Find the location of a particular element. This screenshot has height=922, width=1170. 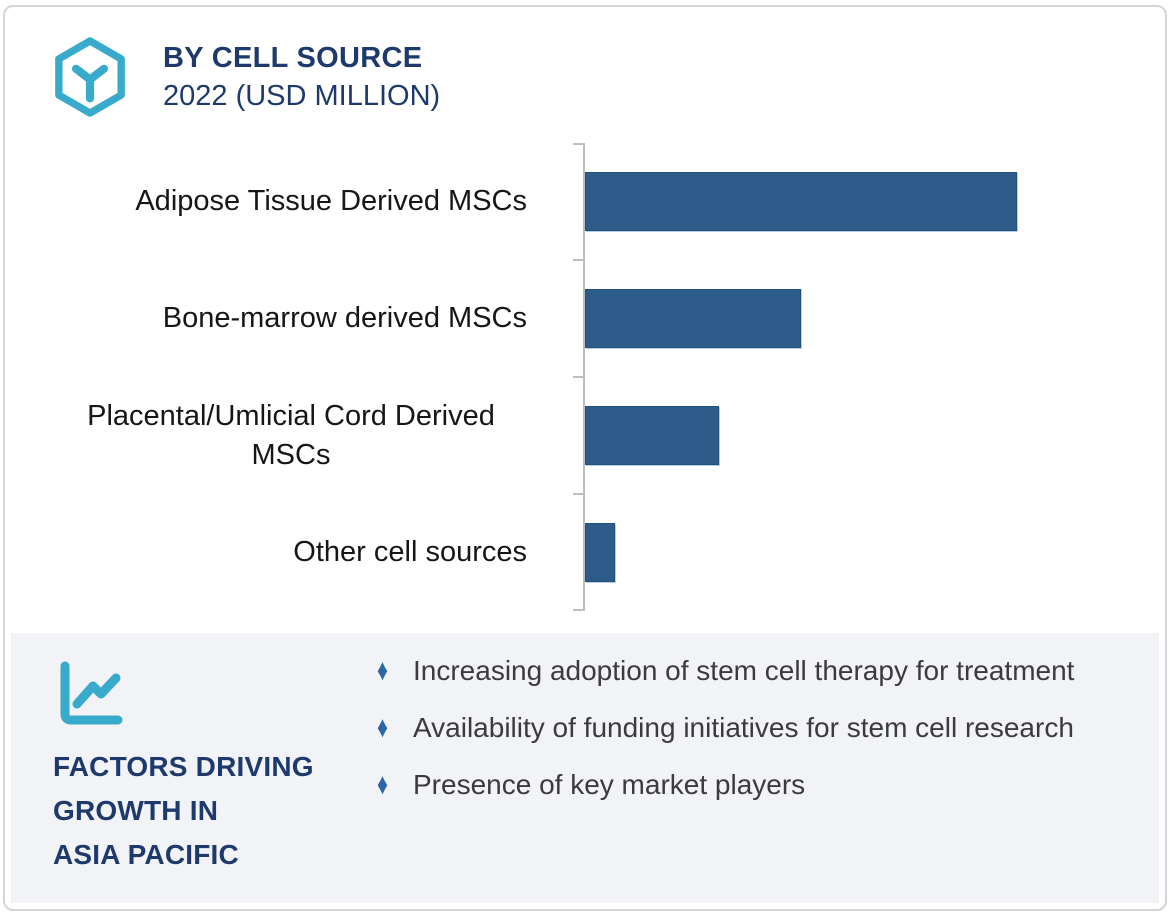

chart-row: Bone-marrow derived MSCs is located at coordinates (585, 318).